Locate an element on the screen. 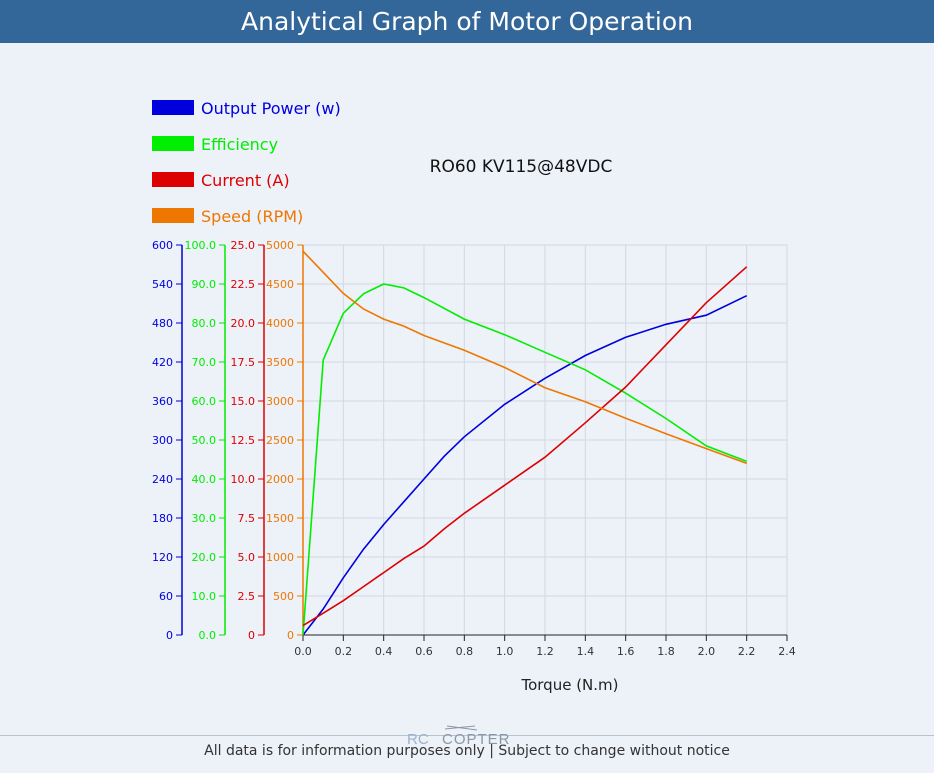  speed-tick-label: 3000 is located at coordinates (280, 401).